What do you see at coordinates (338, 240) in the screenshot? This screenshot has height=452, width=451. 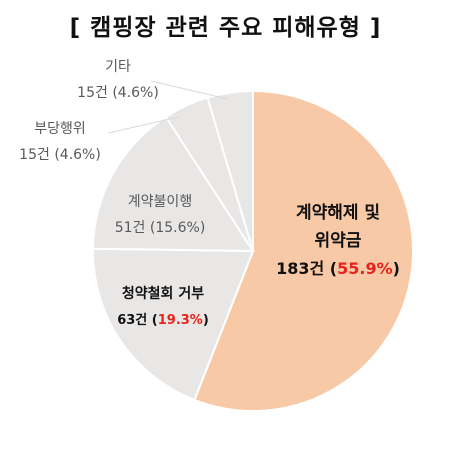 I see `slice-label-1-line-2: 위약금` at bounding box center [338, 240].